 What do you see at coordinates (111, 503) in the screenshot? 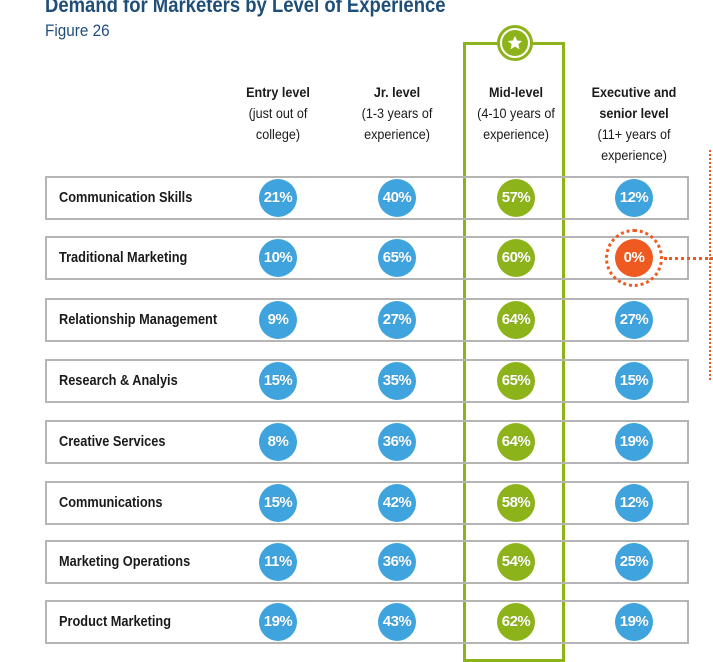
I see `row-label: Communications` at bounding box center [111, 503].